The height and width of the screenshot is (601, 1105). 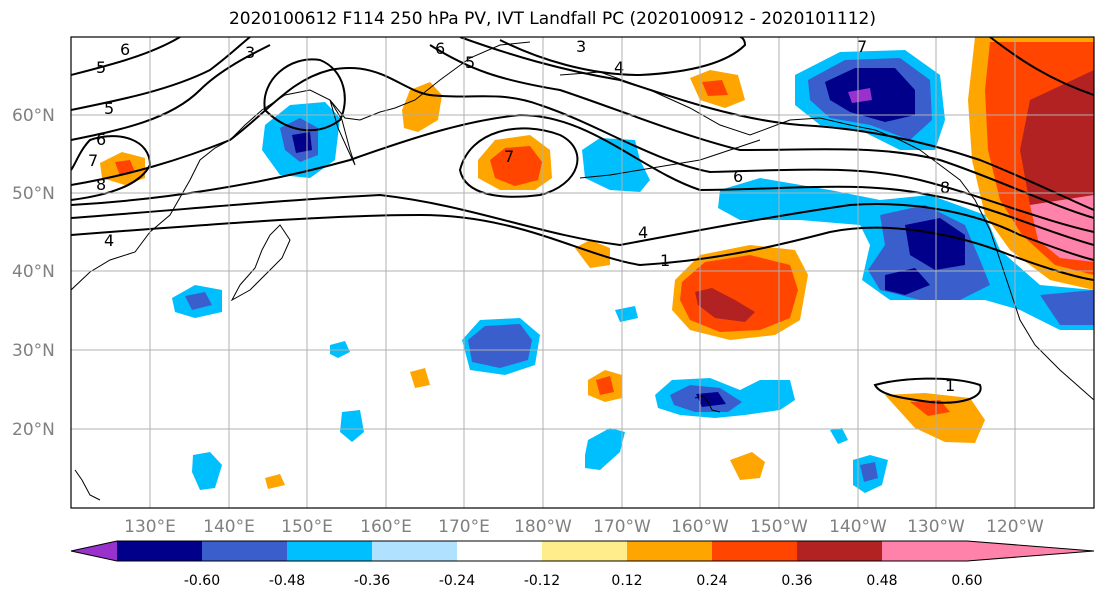 I want to click on colorbar-extend-high, so click(x=1030, y=551).